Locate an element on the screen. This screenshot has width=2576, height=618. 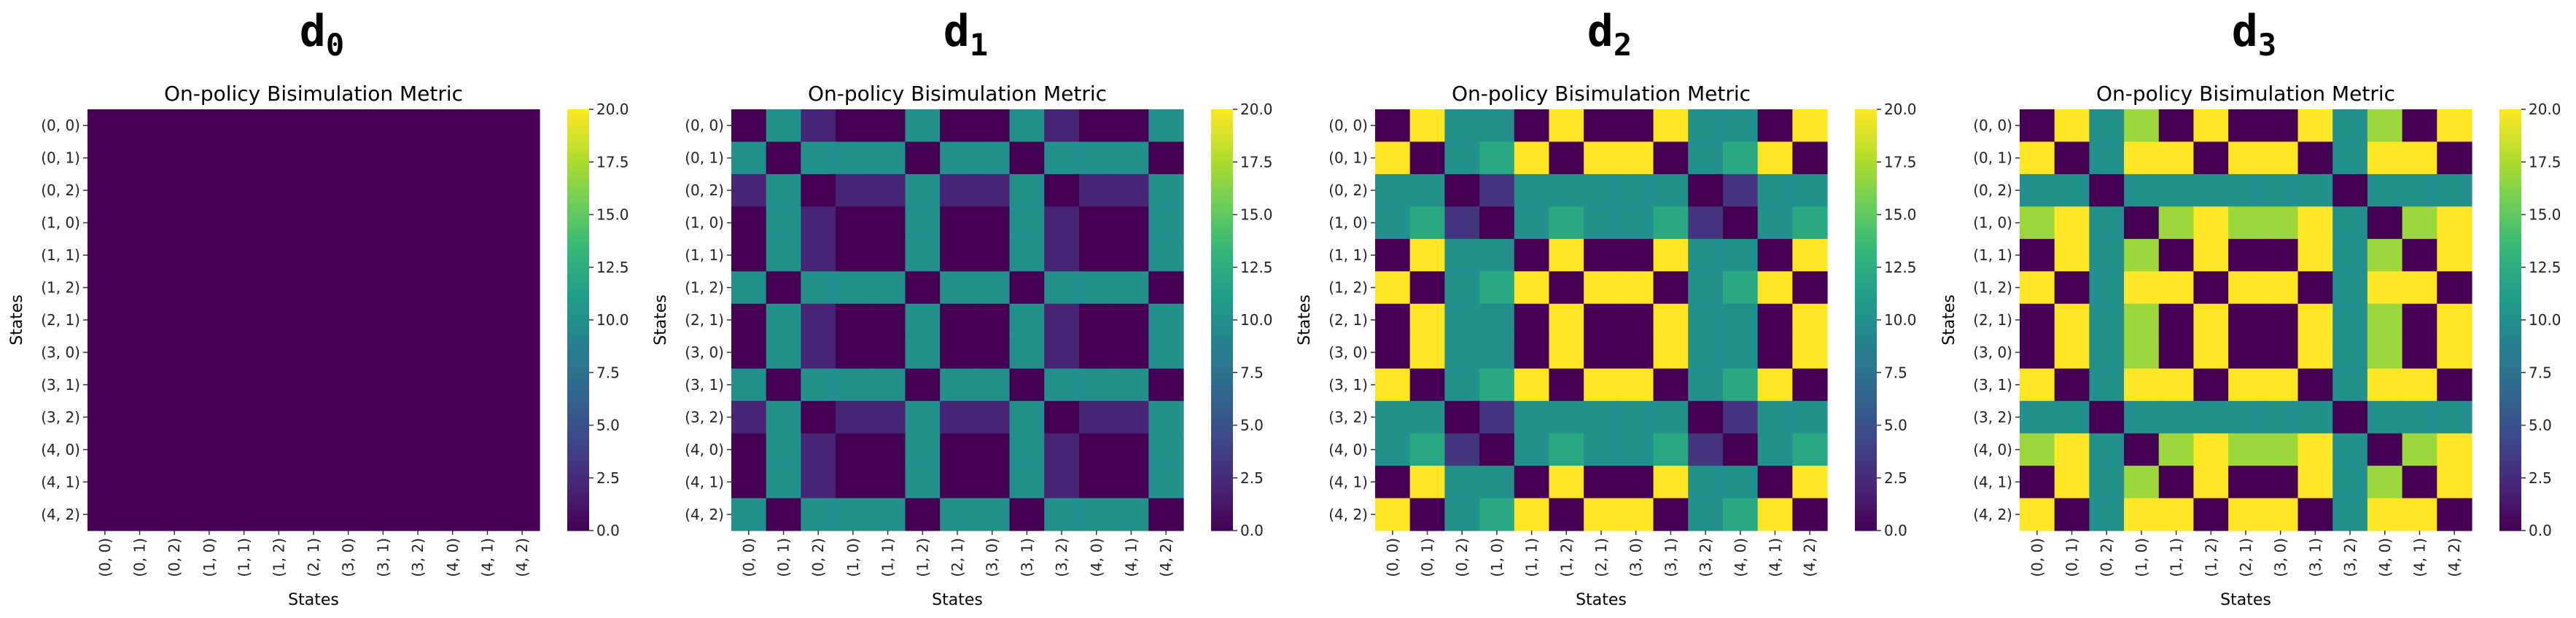
panel-title-subscript: 3 is located at coordinates (2267, 45).